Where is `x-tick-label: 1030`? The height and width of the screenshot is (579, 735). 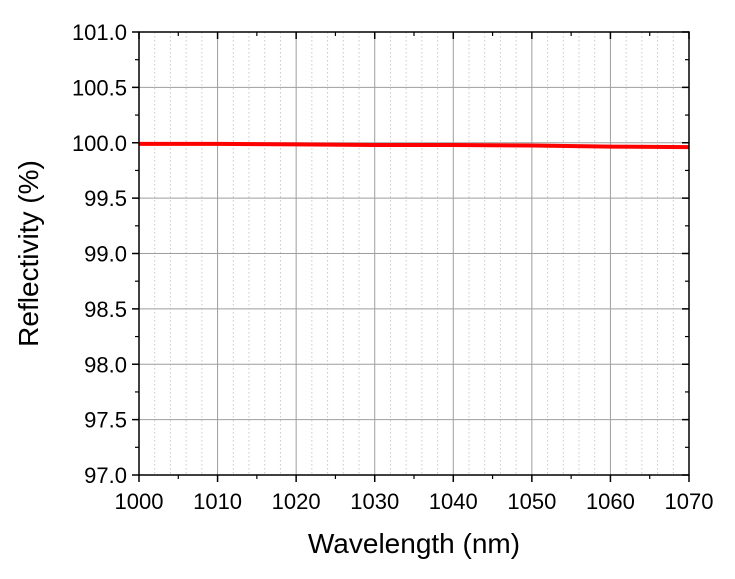
x-tick-label: 1030 is located at coordinates (374, 501).